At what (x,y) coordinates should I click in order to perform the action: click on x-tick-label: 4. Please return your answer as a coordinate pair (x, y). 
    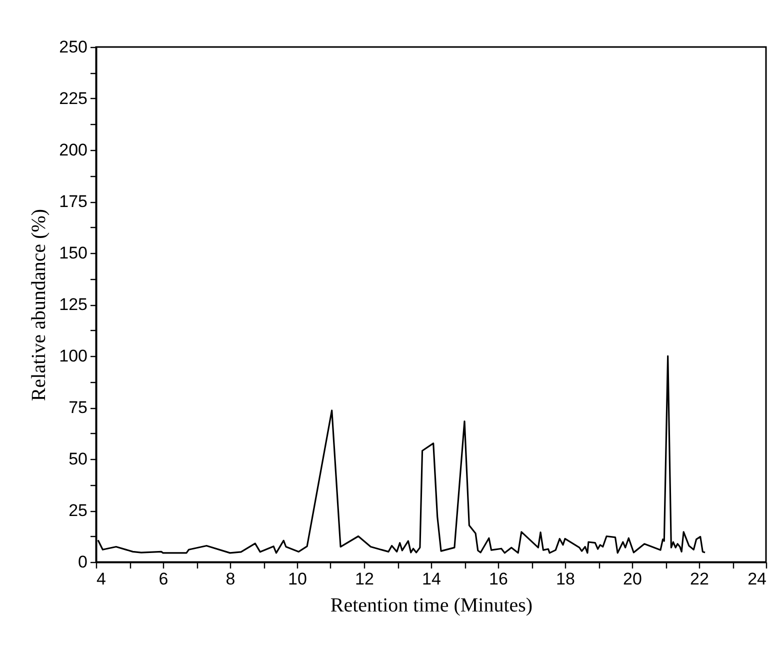
    Looking at the image, I should click on (101, 579).